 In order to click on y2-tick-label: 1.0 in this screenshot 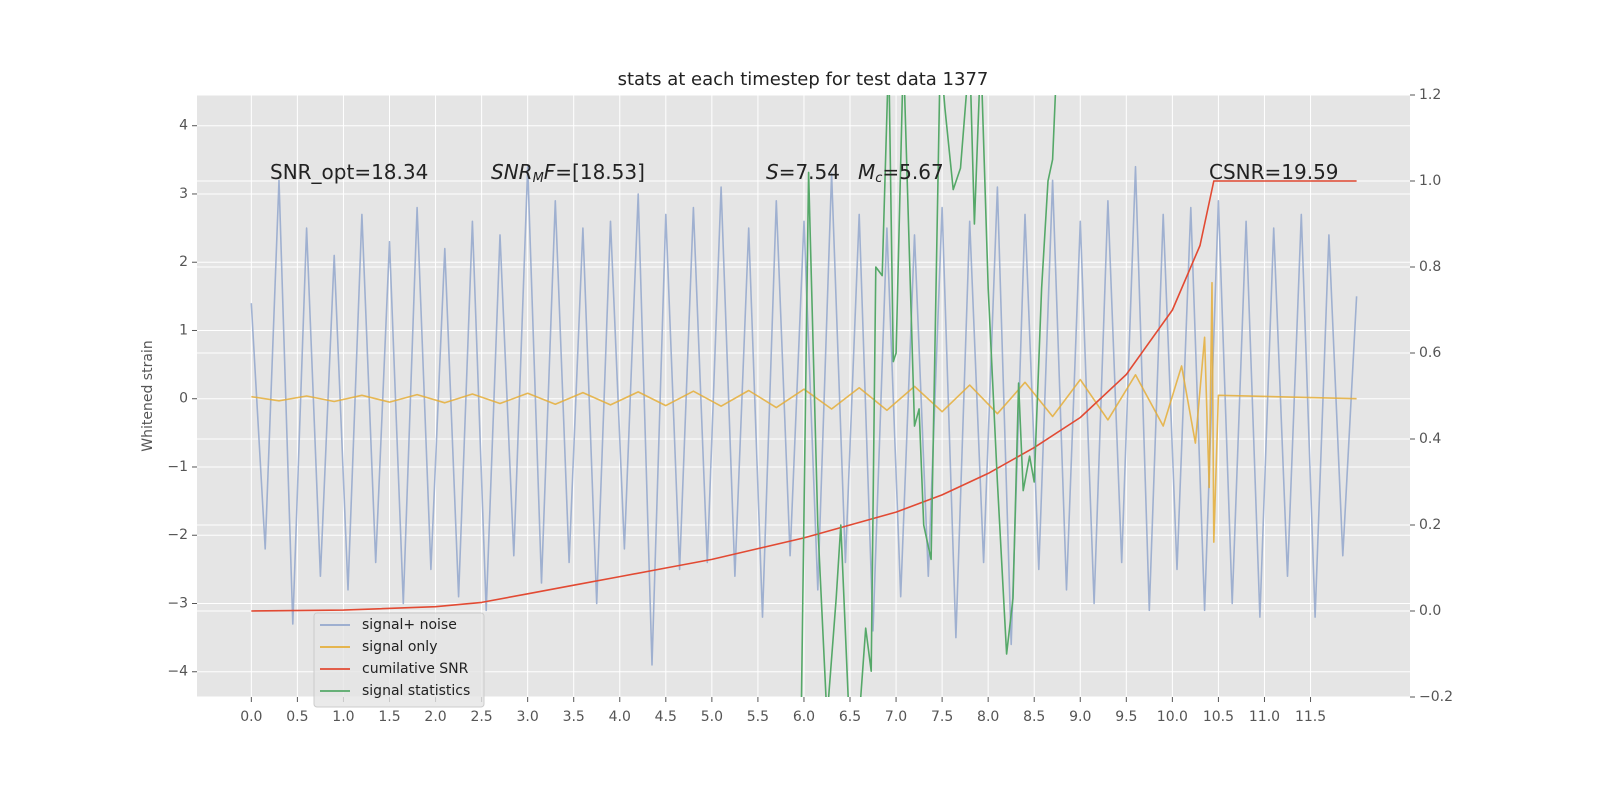, I will do `click(1430, 181)`.